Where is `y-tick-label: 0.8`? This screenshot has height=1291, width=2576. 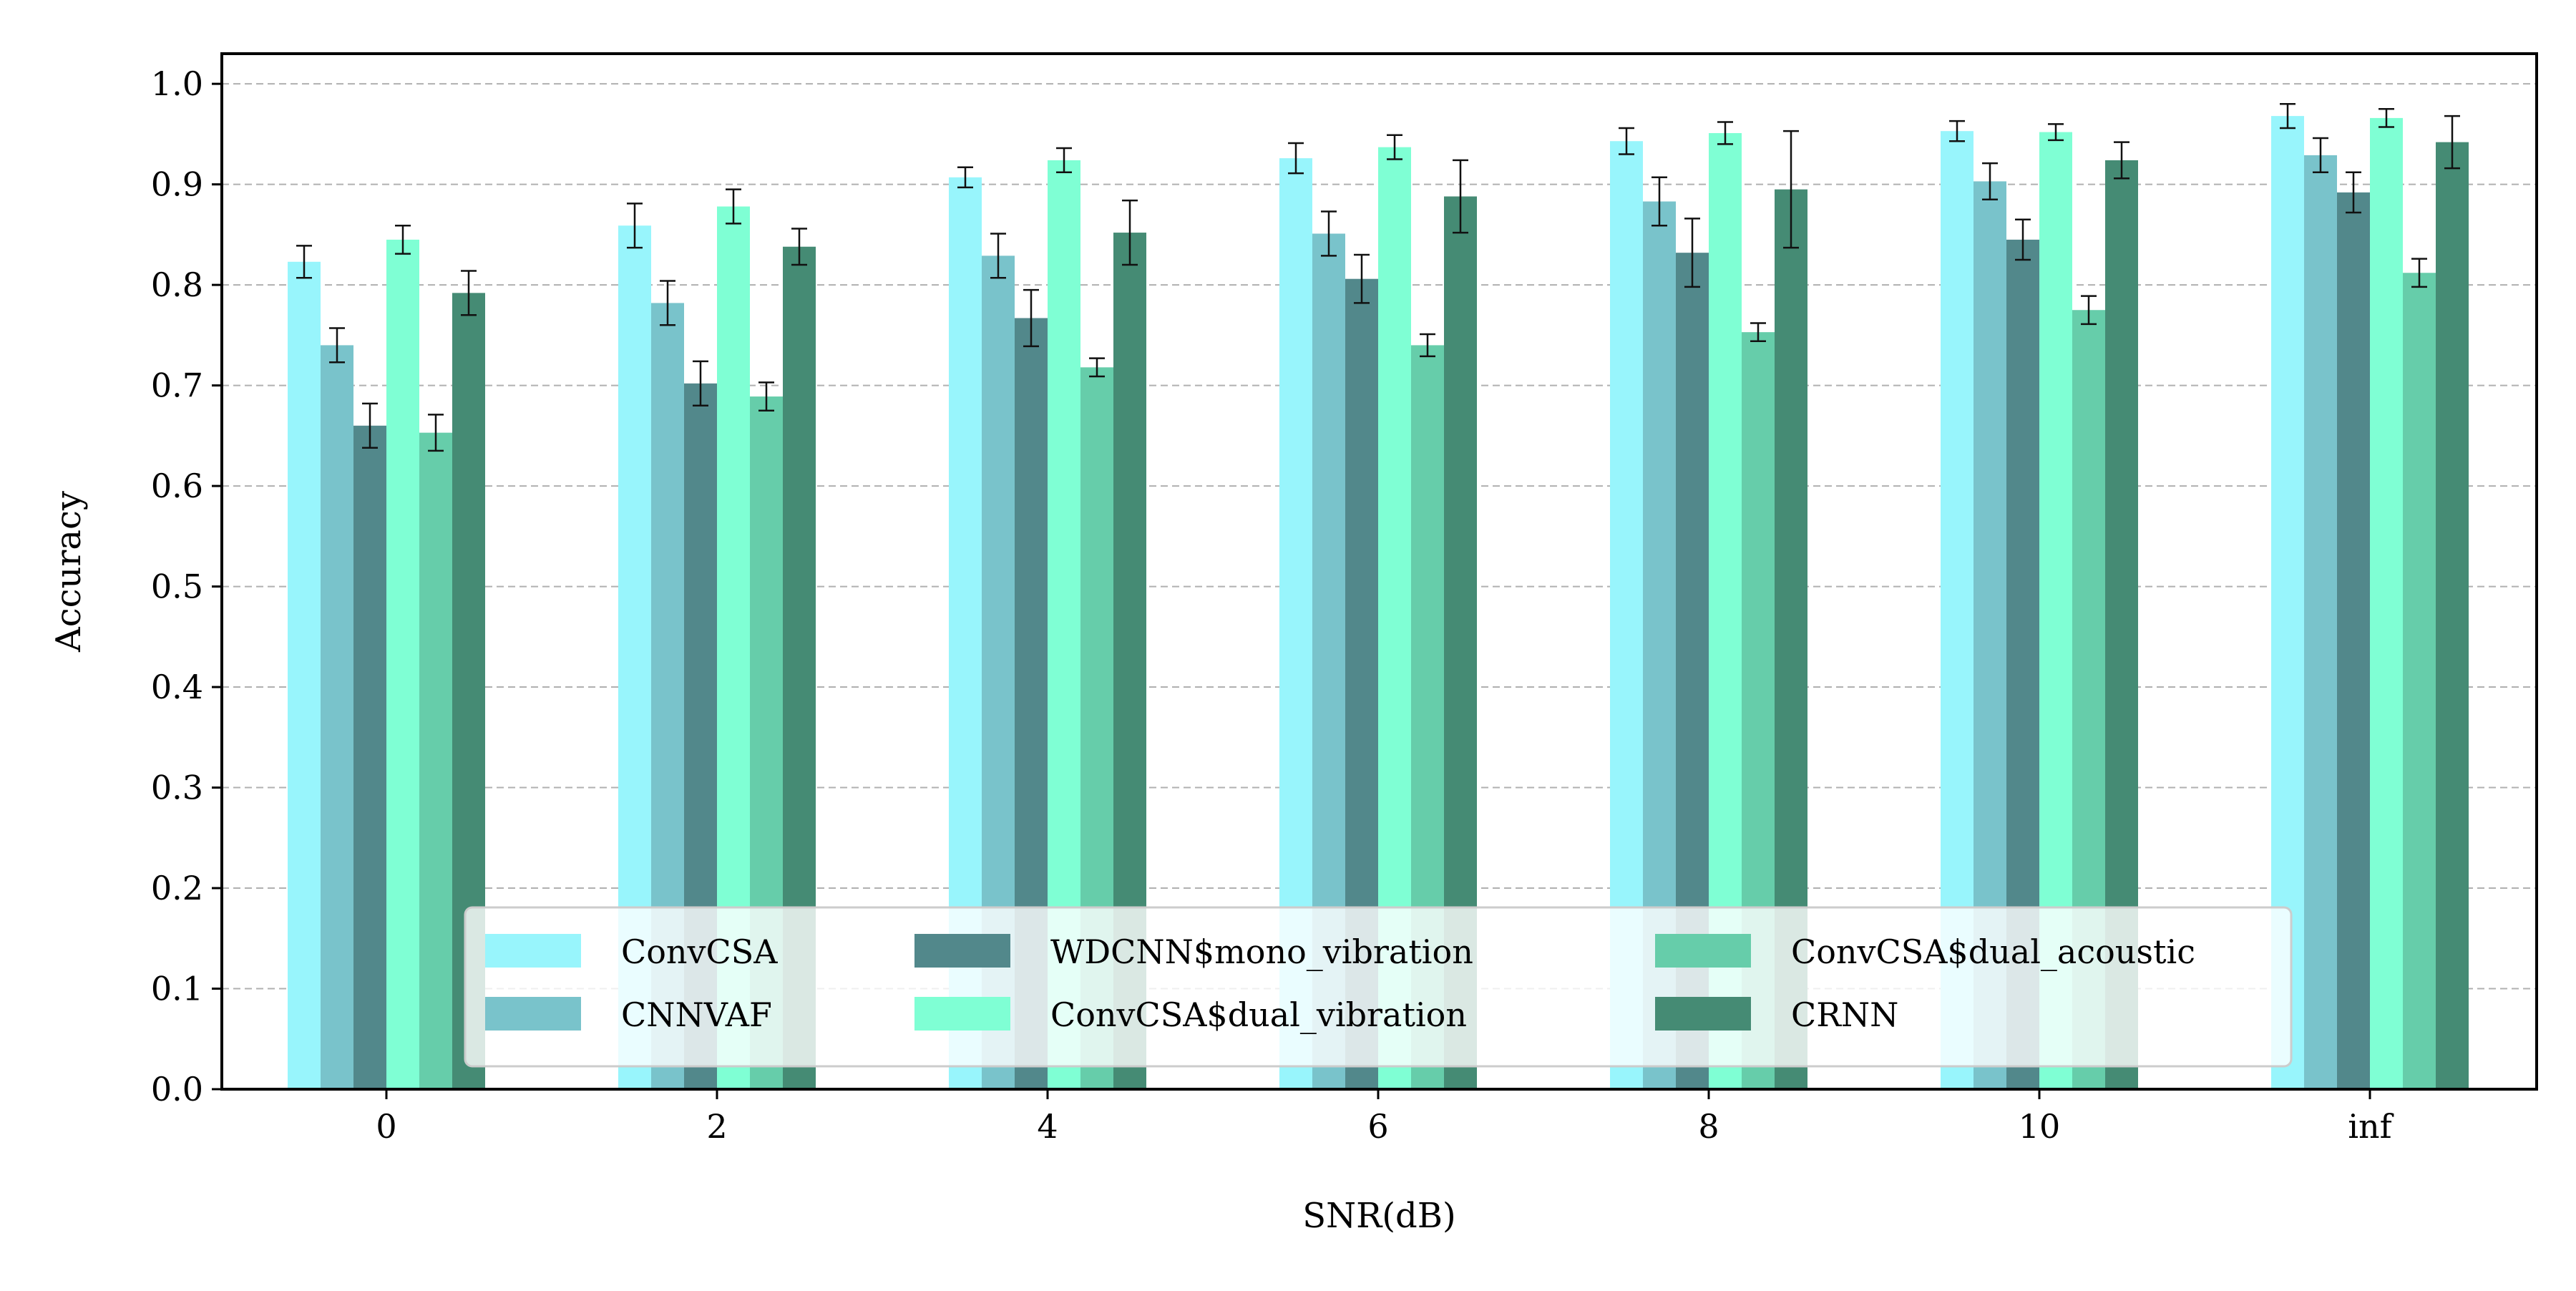 y-tick-label: 0.8 is located at coordinates (177, 284).